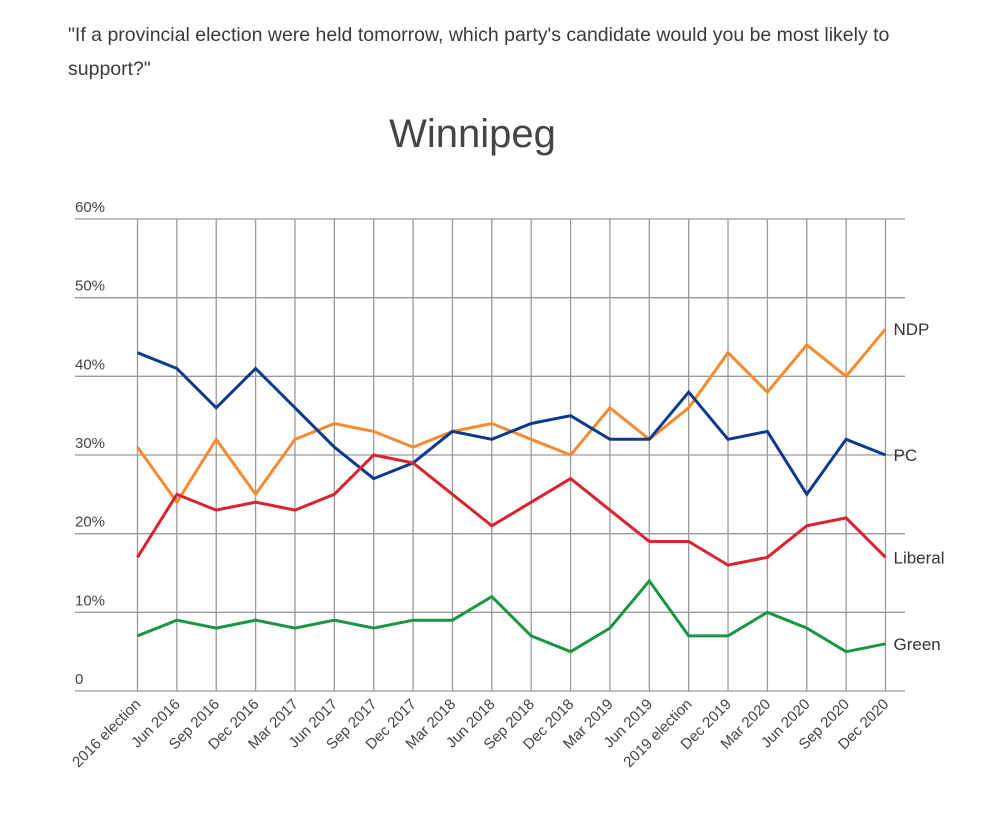 The height and width of the screenshot is (825, 1000). I want to click on y-tick-label: 30%, so click(90, 443).